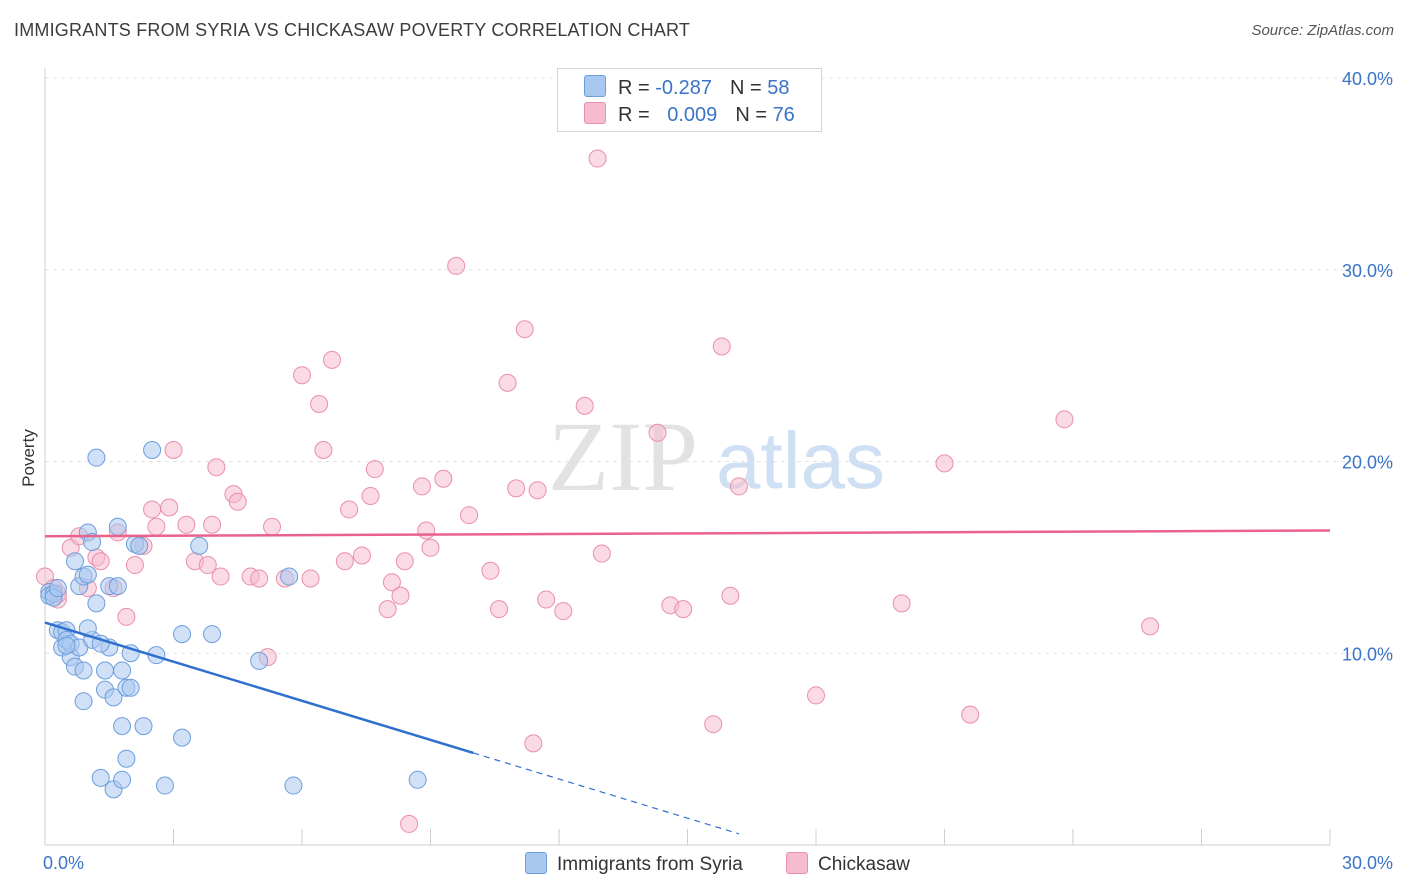 This screenshot has width=1406, height=892. I want to click on y-tick-label: 30.0%, so click(1367, 271).